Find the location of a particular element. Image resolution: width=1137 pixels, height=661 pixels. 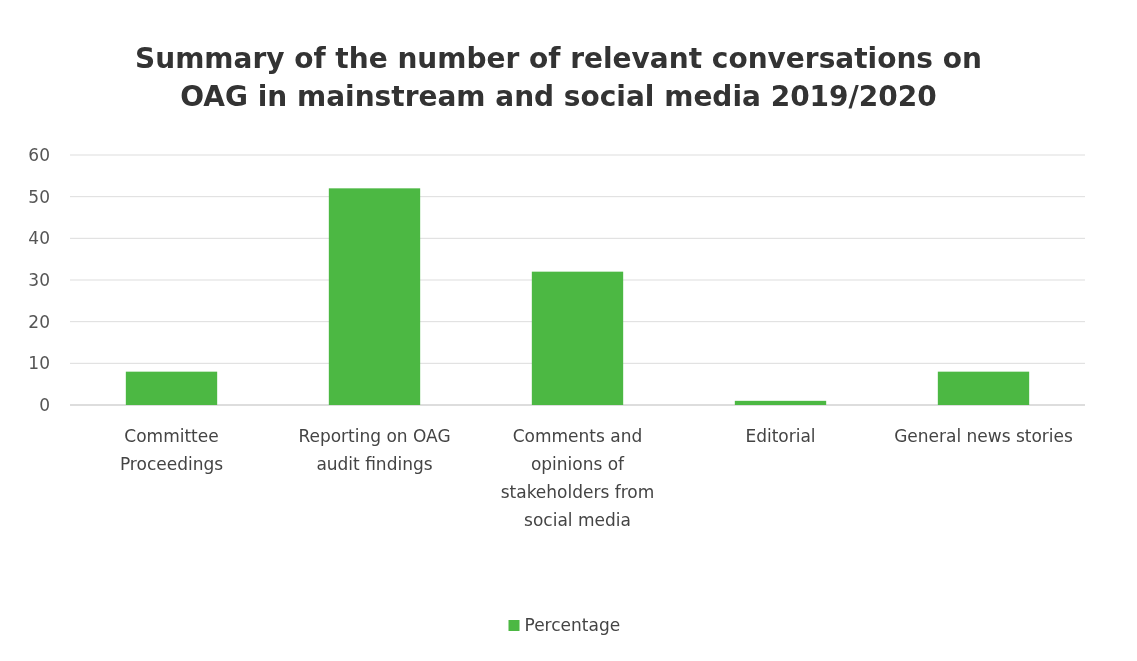

x-tick-label: General news stories is located at coordinates (984, 436).